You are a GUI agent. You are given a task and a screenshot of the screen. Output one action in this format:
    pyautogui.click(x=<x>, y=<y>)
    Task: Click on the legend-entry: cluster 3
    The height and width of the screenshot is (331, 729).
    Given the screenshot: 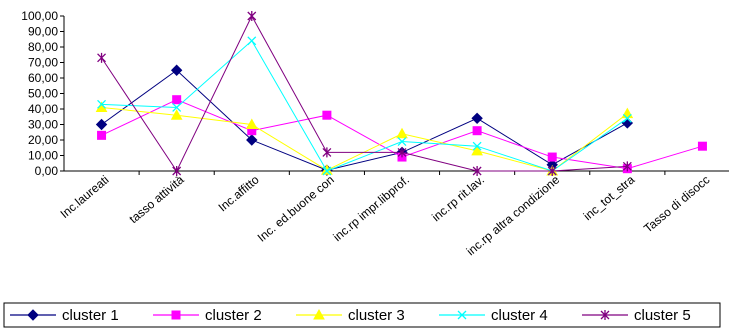 What is the action you would take?
    pyautogui.click(x=350, y=315)
    